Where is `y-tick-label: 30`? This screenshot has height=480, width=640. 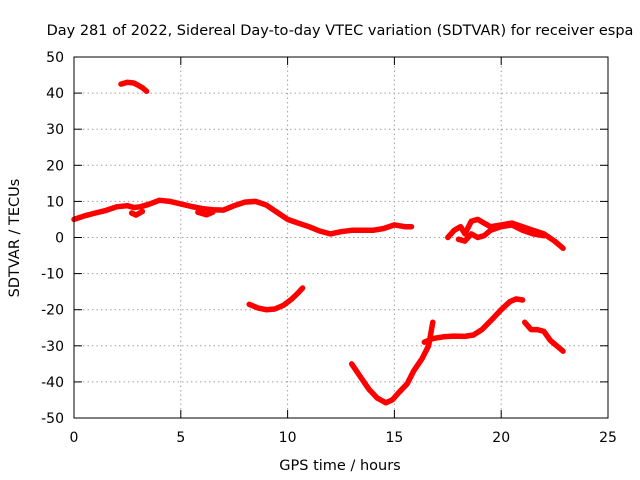
y-tick-label: 30 is located at coordinates (55, 130).